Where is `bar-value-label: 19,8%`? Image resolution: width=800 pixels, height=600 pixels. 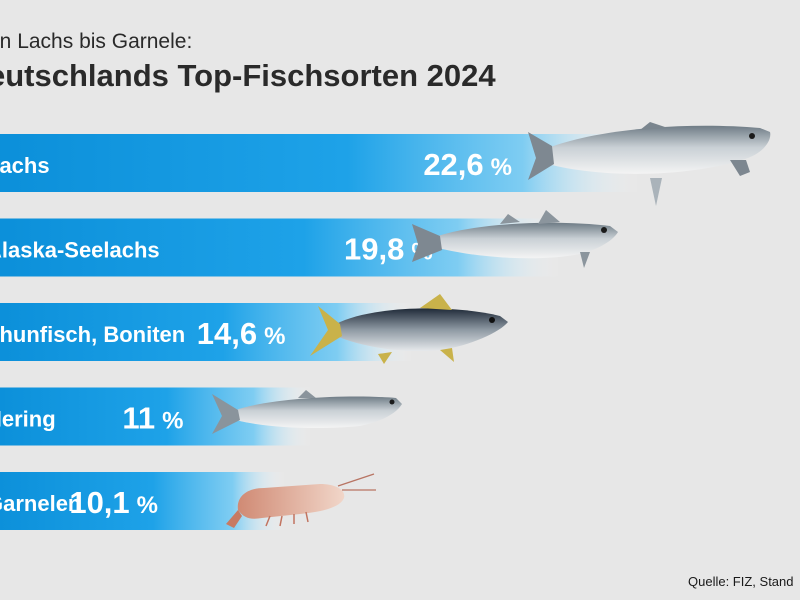 bar-value-label: 19,8% is located at coordinates (388, 249).